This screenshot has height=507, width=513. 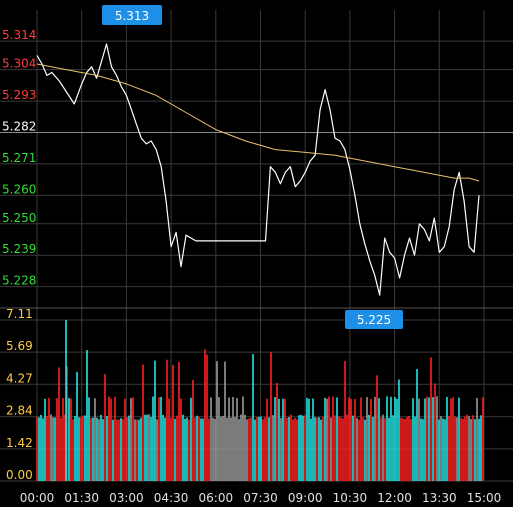 What do you see at coordinates (19, 346) in the screenshot?
I see `volume-tick-label: 5.69` at bounding box center [19, 346].